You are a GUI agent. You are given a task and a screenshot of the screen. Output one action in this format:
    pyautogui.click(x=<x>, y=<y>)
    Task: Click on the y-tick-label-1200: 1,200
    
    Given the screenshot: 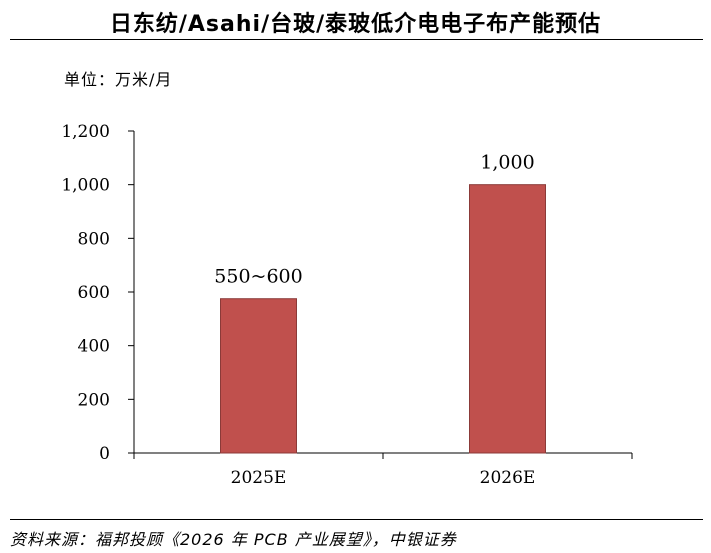 What is the action you would take?
    pyautogui.click(x=85, y=132)
    